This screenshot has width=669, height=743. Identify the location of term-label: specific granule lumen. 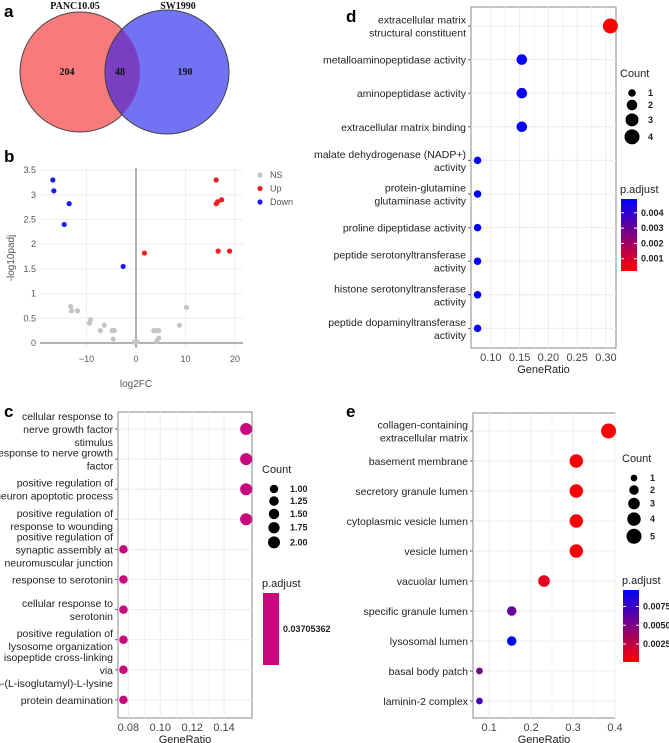
(416, 612).